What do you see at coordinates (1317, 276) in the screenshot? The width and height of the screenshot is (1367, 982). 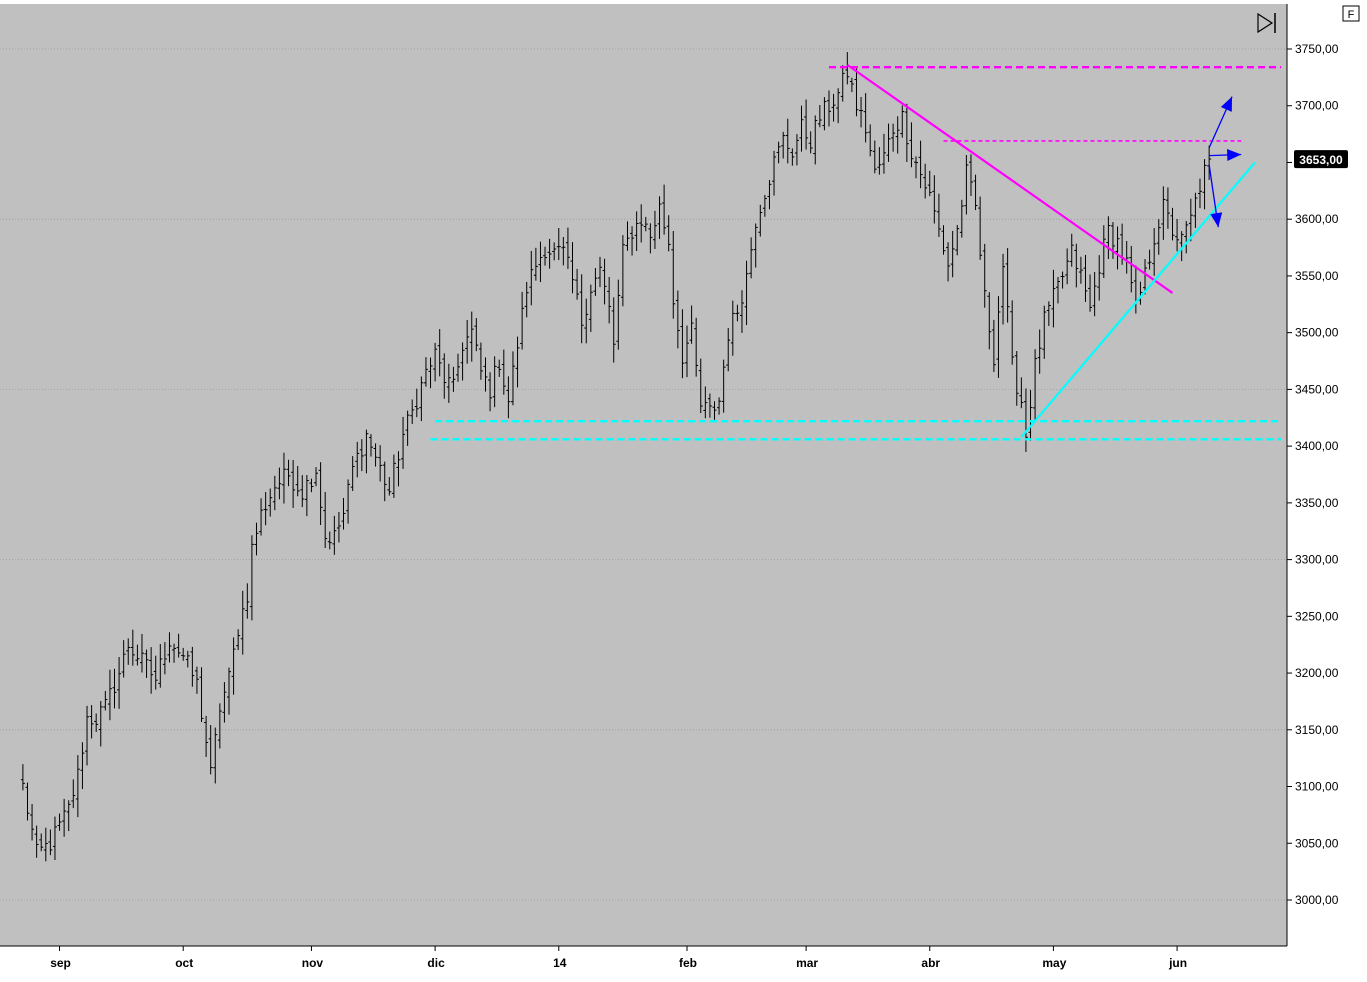 I see `y-tick-label: 3550,00` at bounding box center [1317, 276].